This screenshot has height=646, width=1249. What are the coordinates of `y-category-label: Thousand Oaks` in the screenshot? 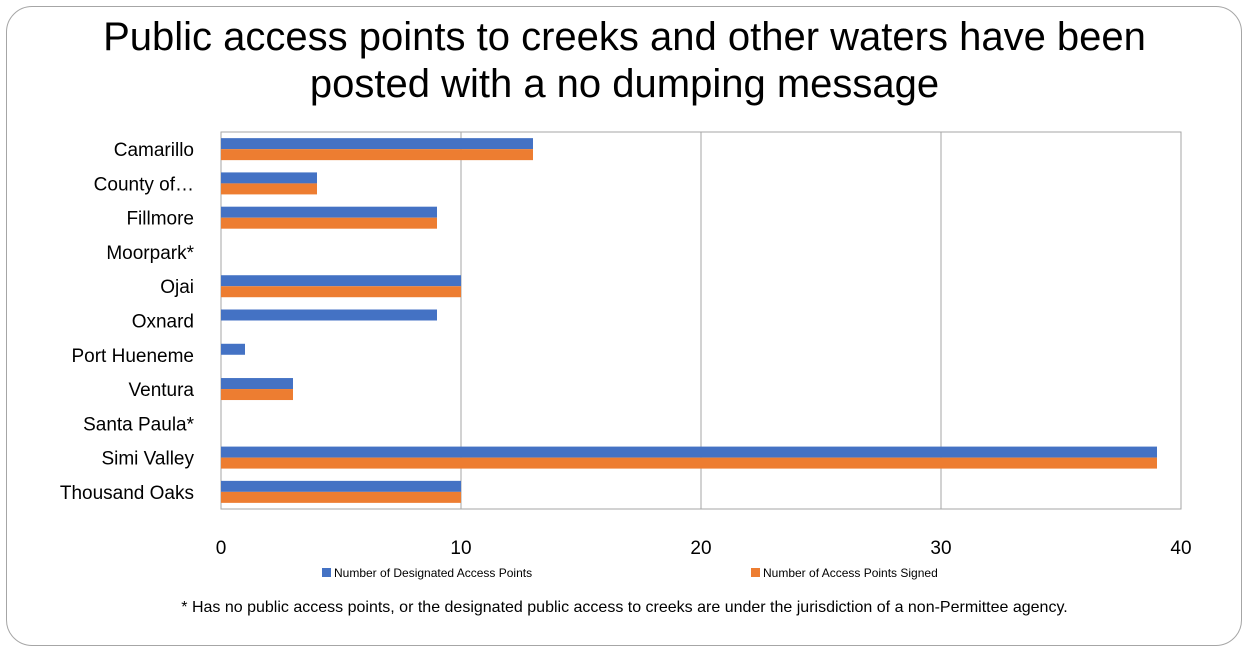 It's located at (127, 493).